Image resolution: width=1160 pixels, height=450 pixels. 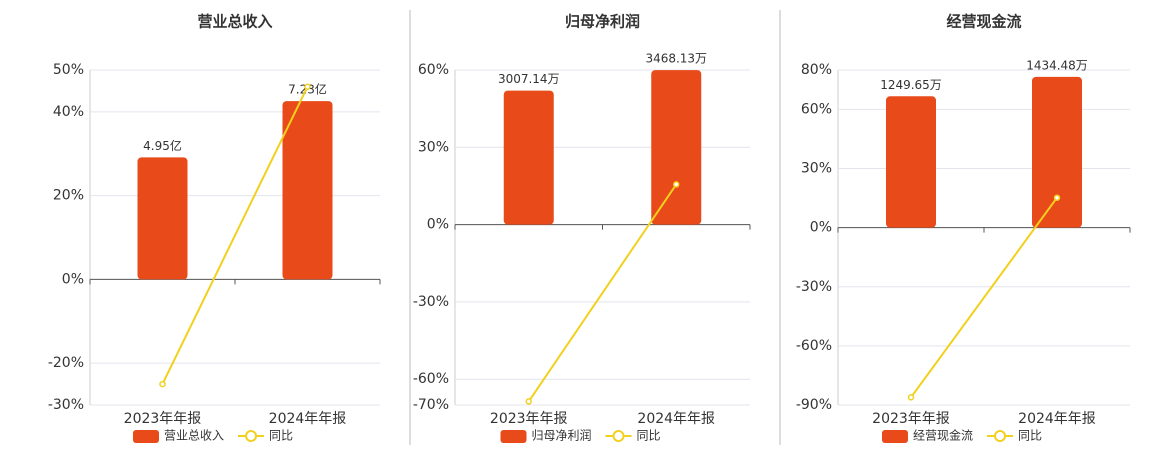 I want to click on value-label: 3468.13万, so click(x=676, y=59).